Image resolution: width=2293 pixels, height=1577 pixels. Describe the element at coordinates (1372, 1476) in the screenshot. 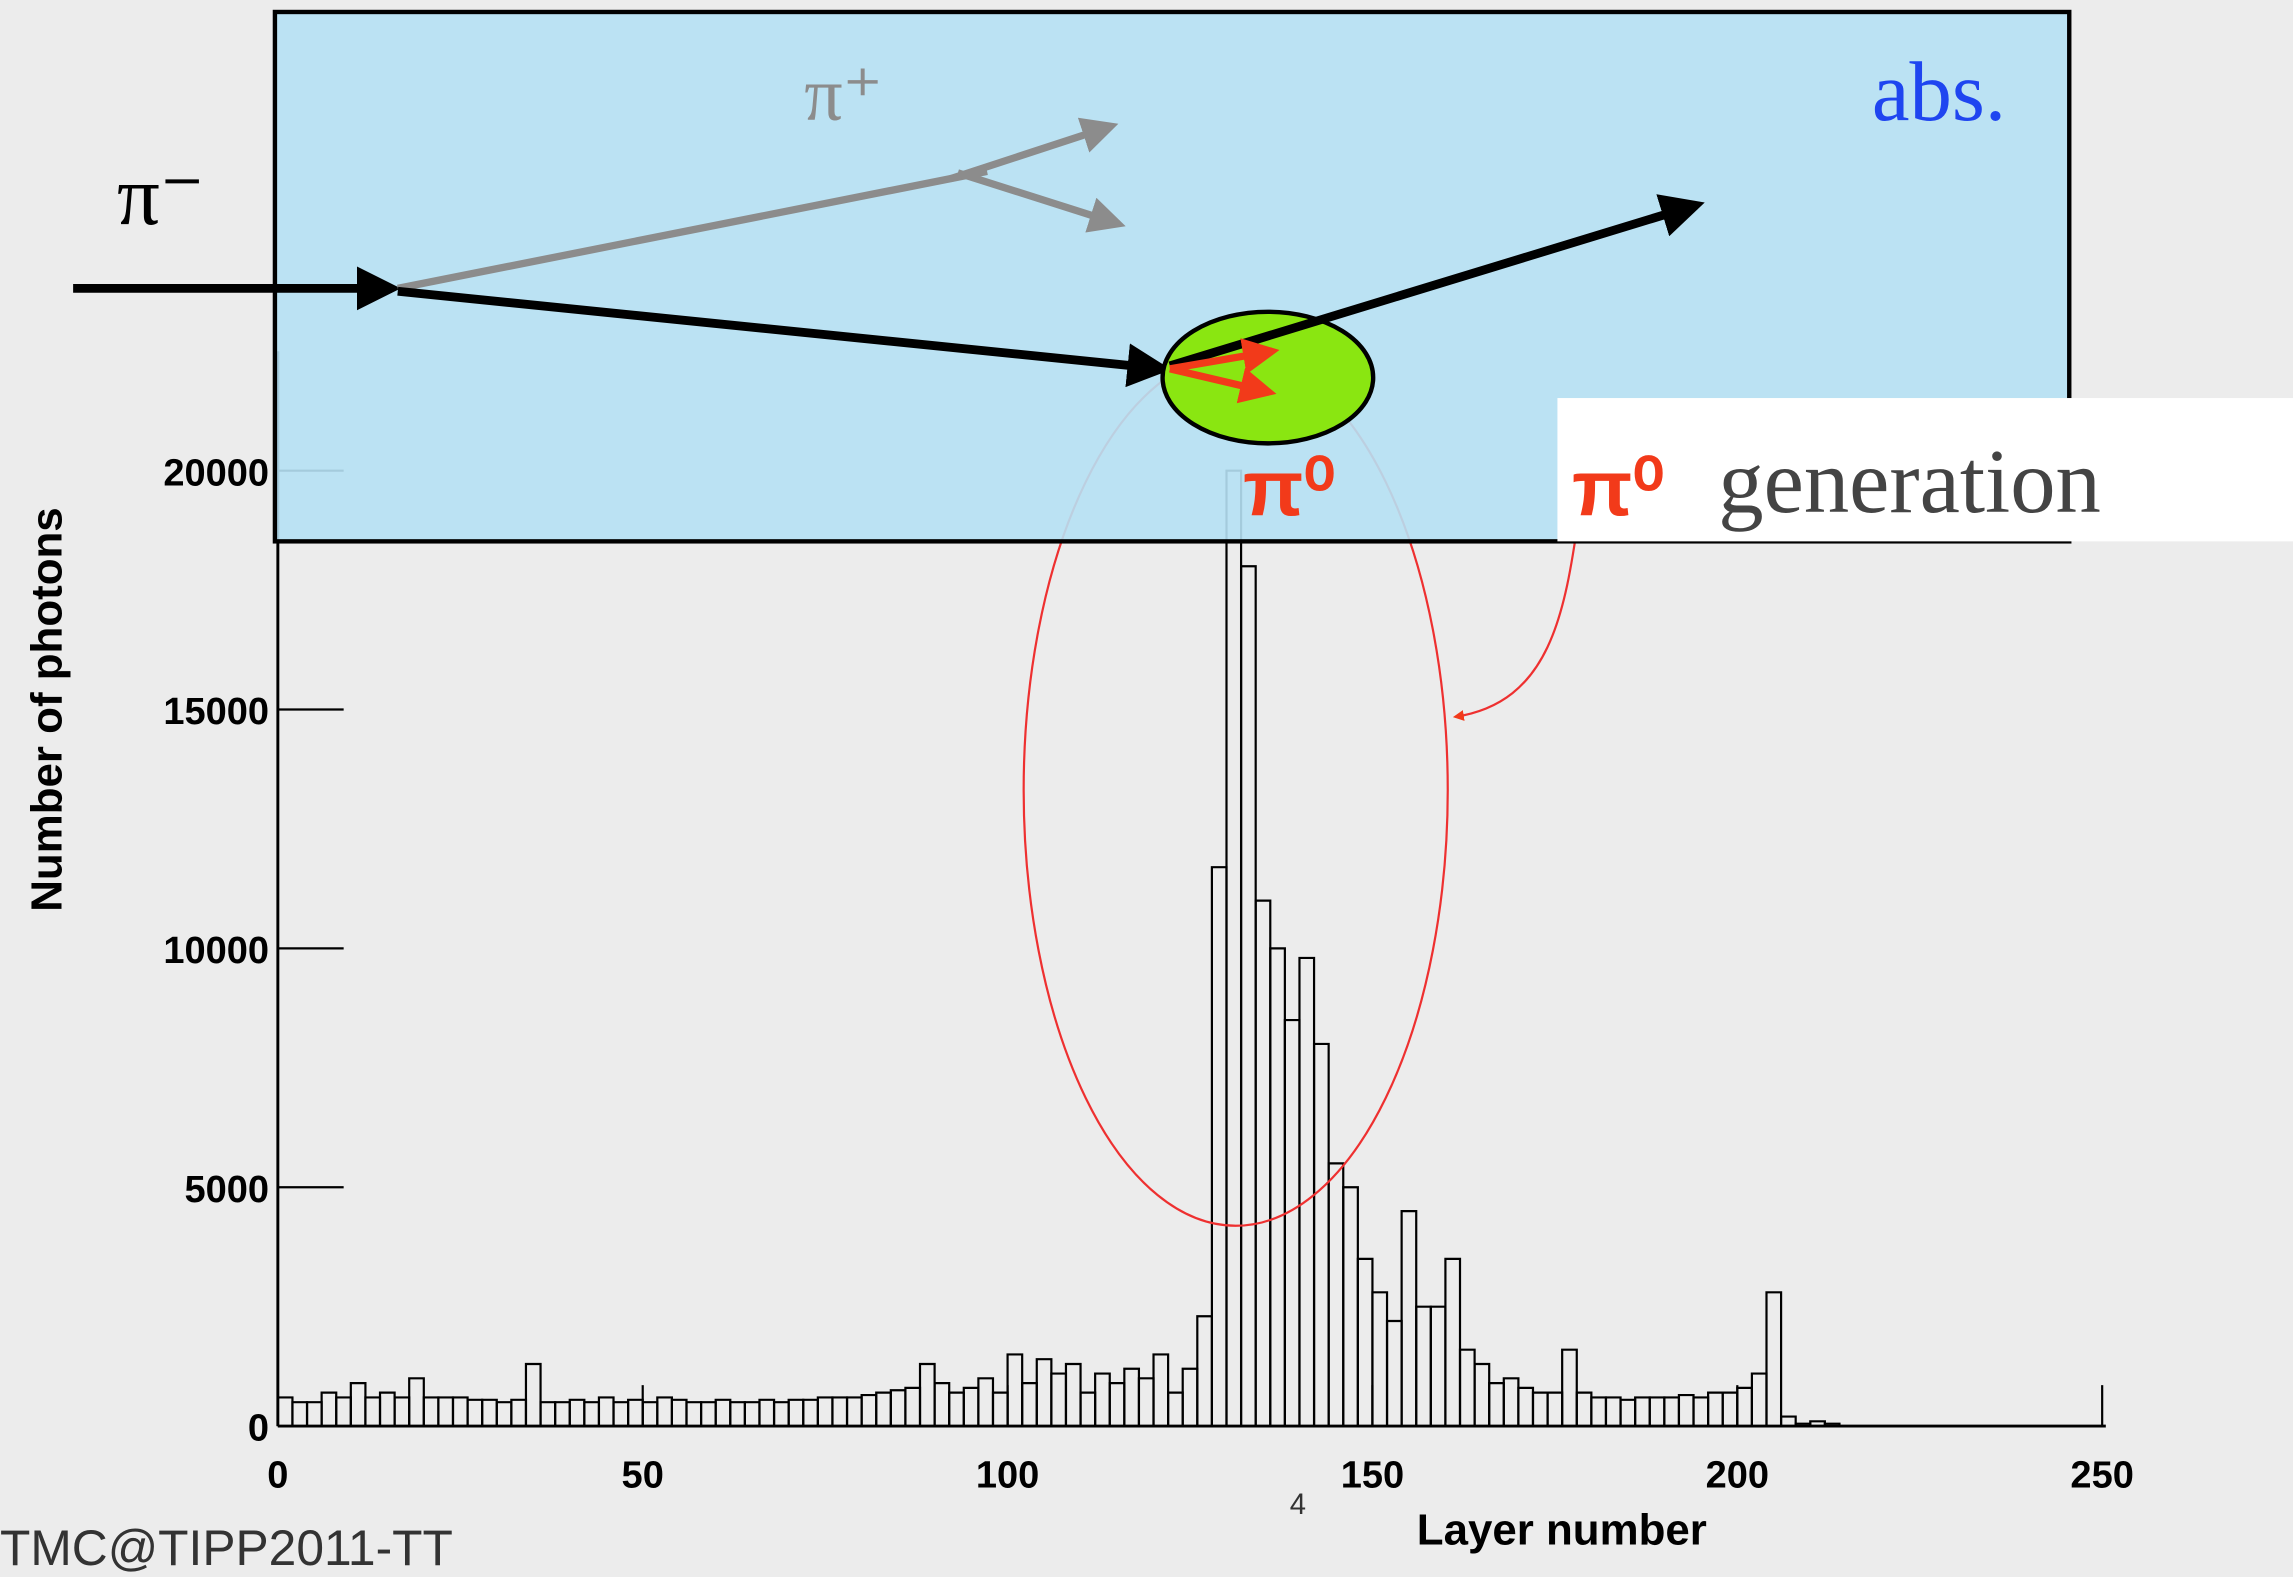

I see `x-tick-label: 150` at that location.